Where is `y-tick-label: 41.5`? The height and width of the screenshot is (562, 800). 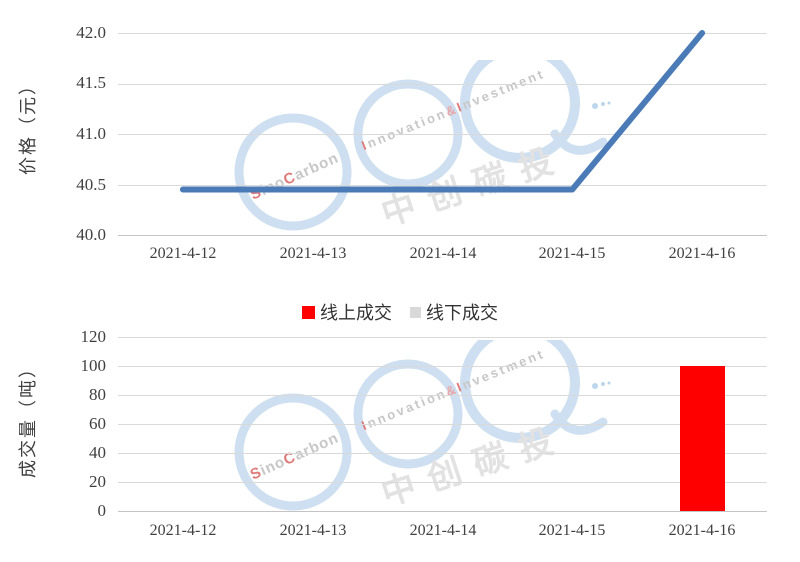
y-tick-label: 41.5 is located at coordinates (91, 82).